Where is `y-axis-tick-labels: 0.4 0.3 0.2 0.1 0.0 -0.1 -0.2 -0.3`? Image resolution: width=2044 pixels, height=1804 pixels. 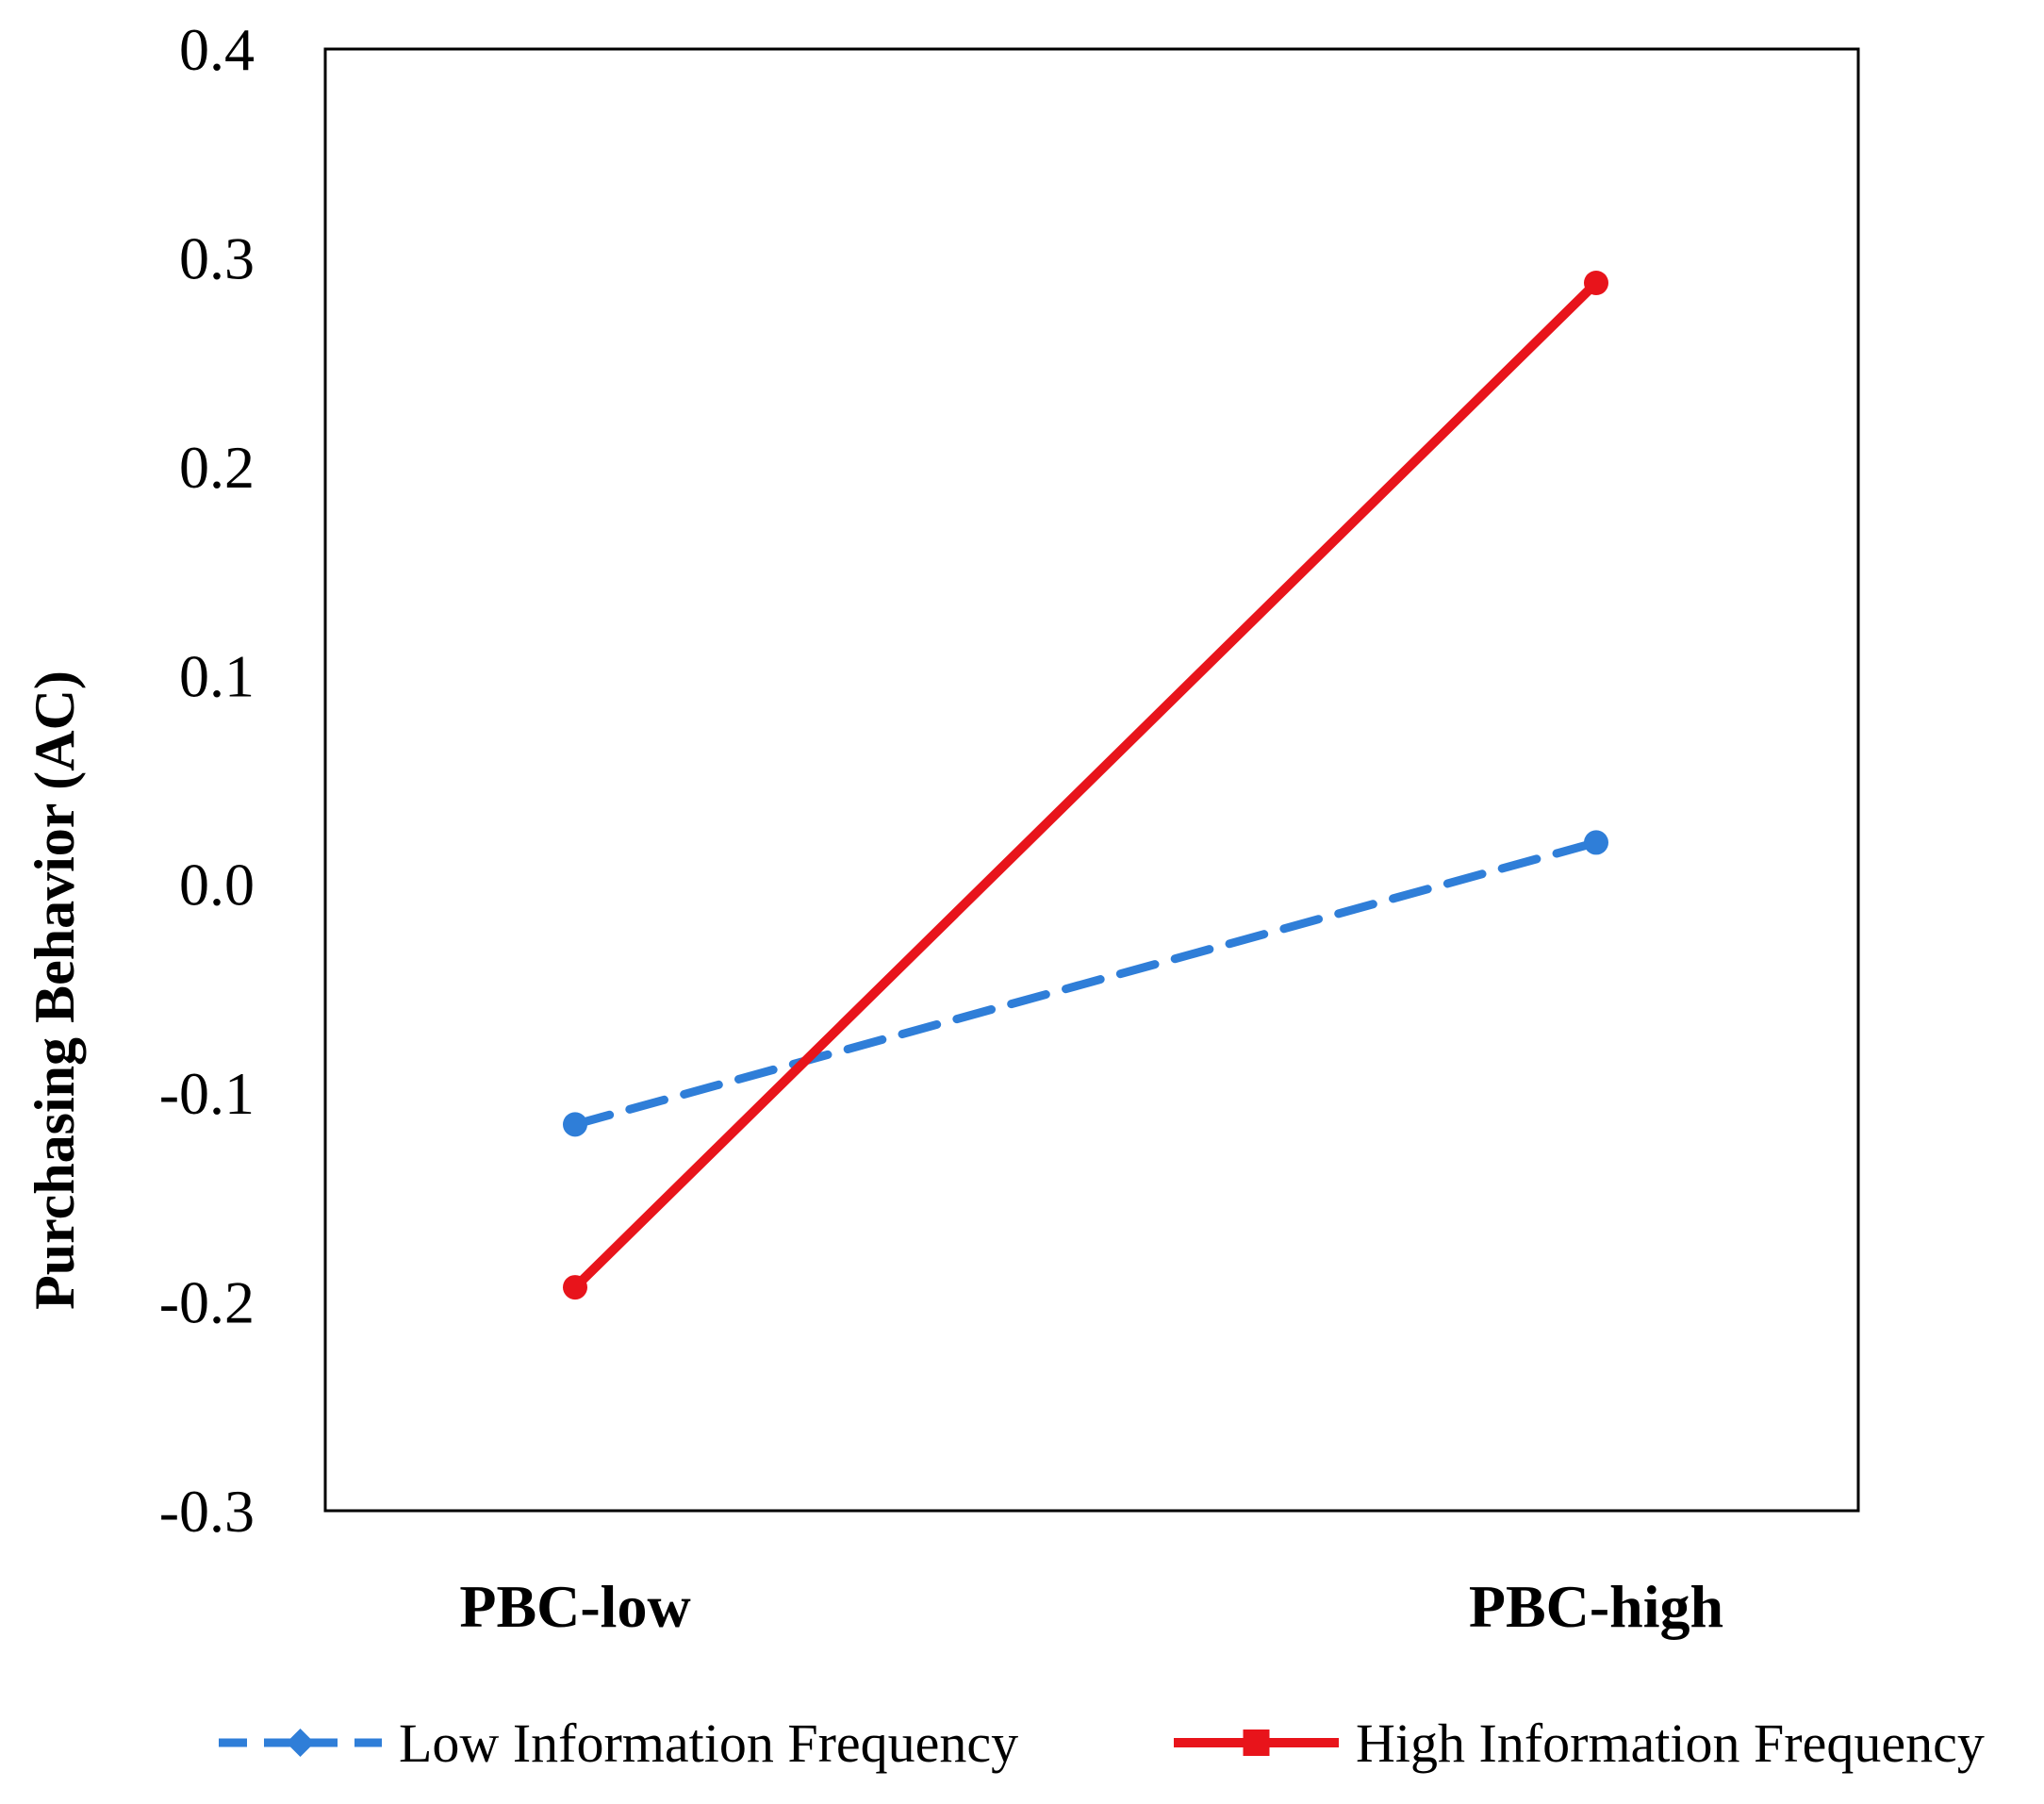 y-axis-tick-labels: 0.4 0.3 0.2 0.1 0.0 -0.1 -0.2 -0.3 is located at coordinates (207, 780).